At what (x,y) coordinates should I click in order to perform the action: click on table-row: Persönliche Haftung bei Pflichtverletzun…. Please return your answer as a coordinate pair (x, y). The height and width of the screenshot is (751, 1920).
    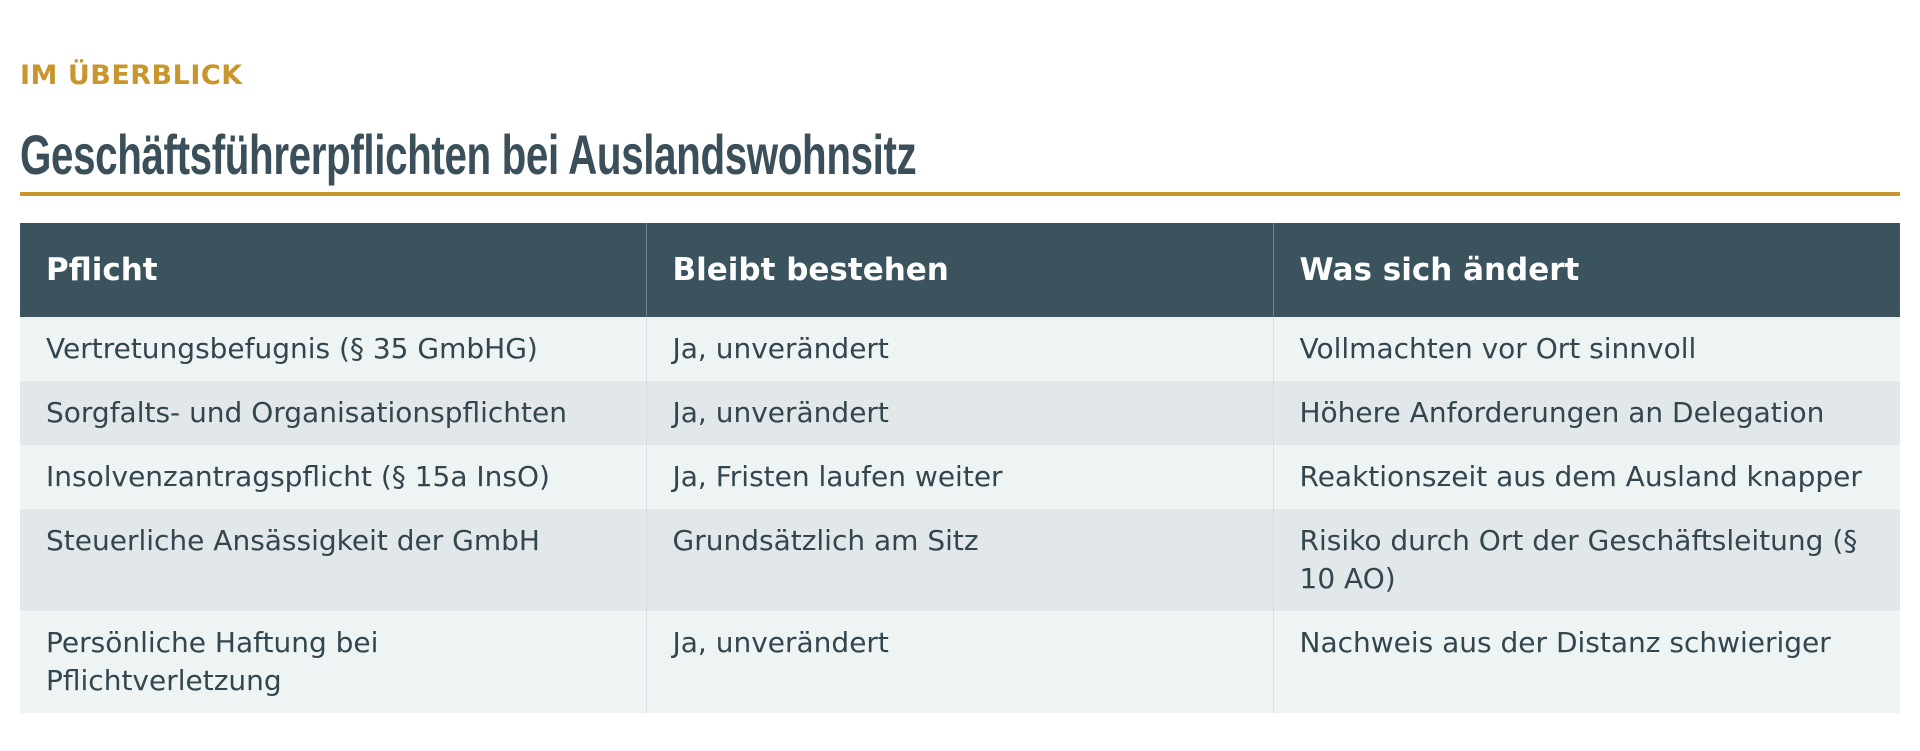
    Looking at the image, I should click on (960, 662).